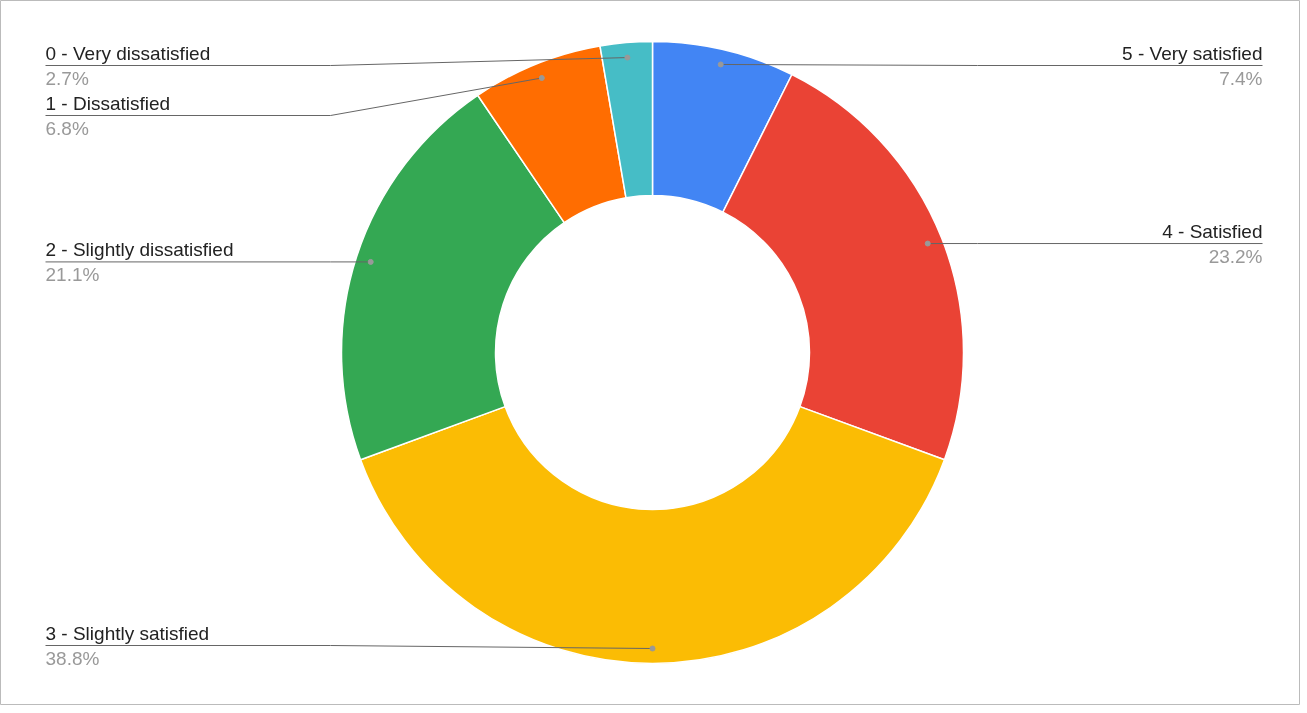 The image size is (1307, 713). I want to click on slice-label: 2 - Slightly dissatisfied, so click(139, 249).